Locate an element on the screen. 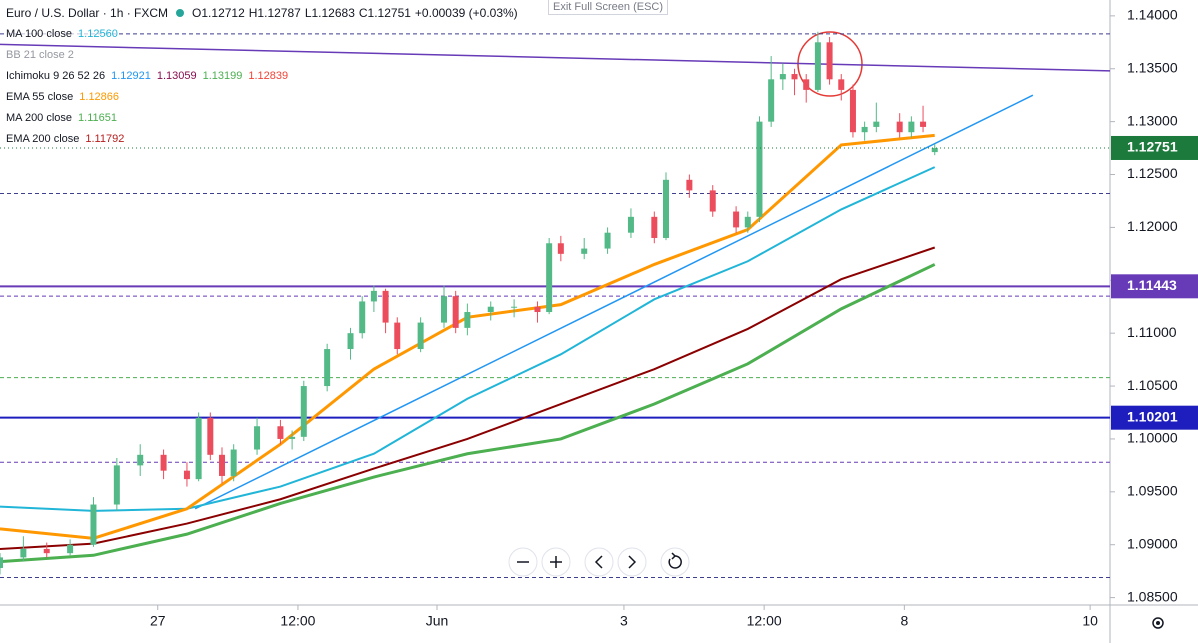 The image size is (1198, 643). ohlc-value: +0.00039 (+0.03%) is located at coordinates (466, 13).